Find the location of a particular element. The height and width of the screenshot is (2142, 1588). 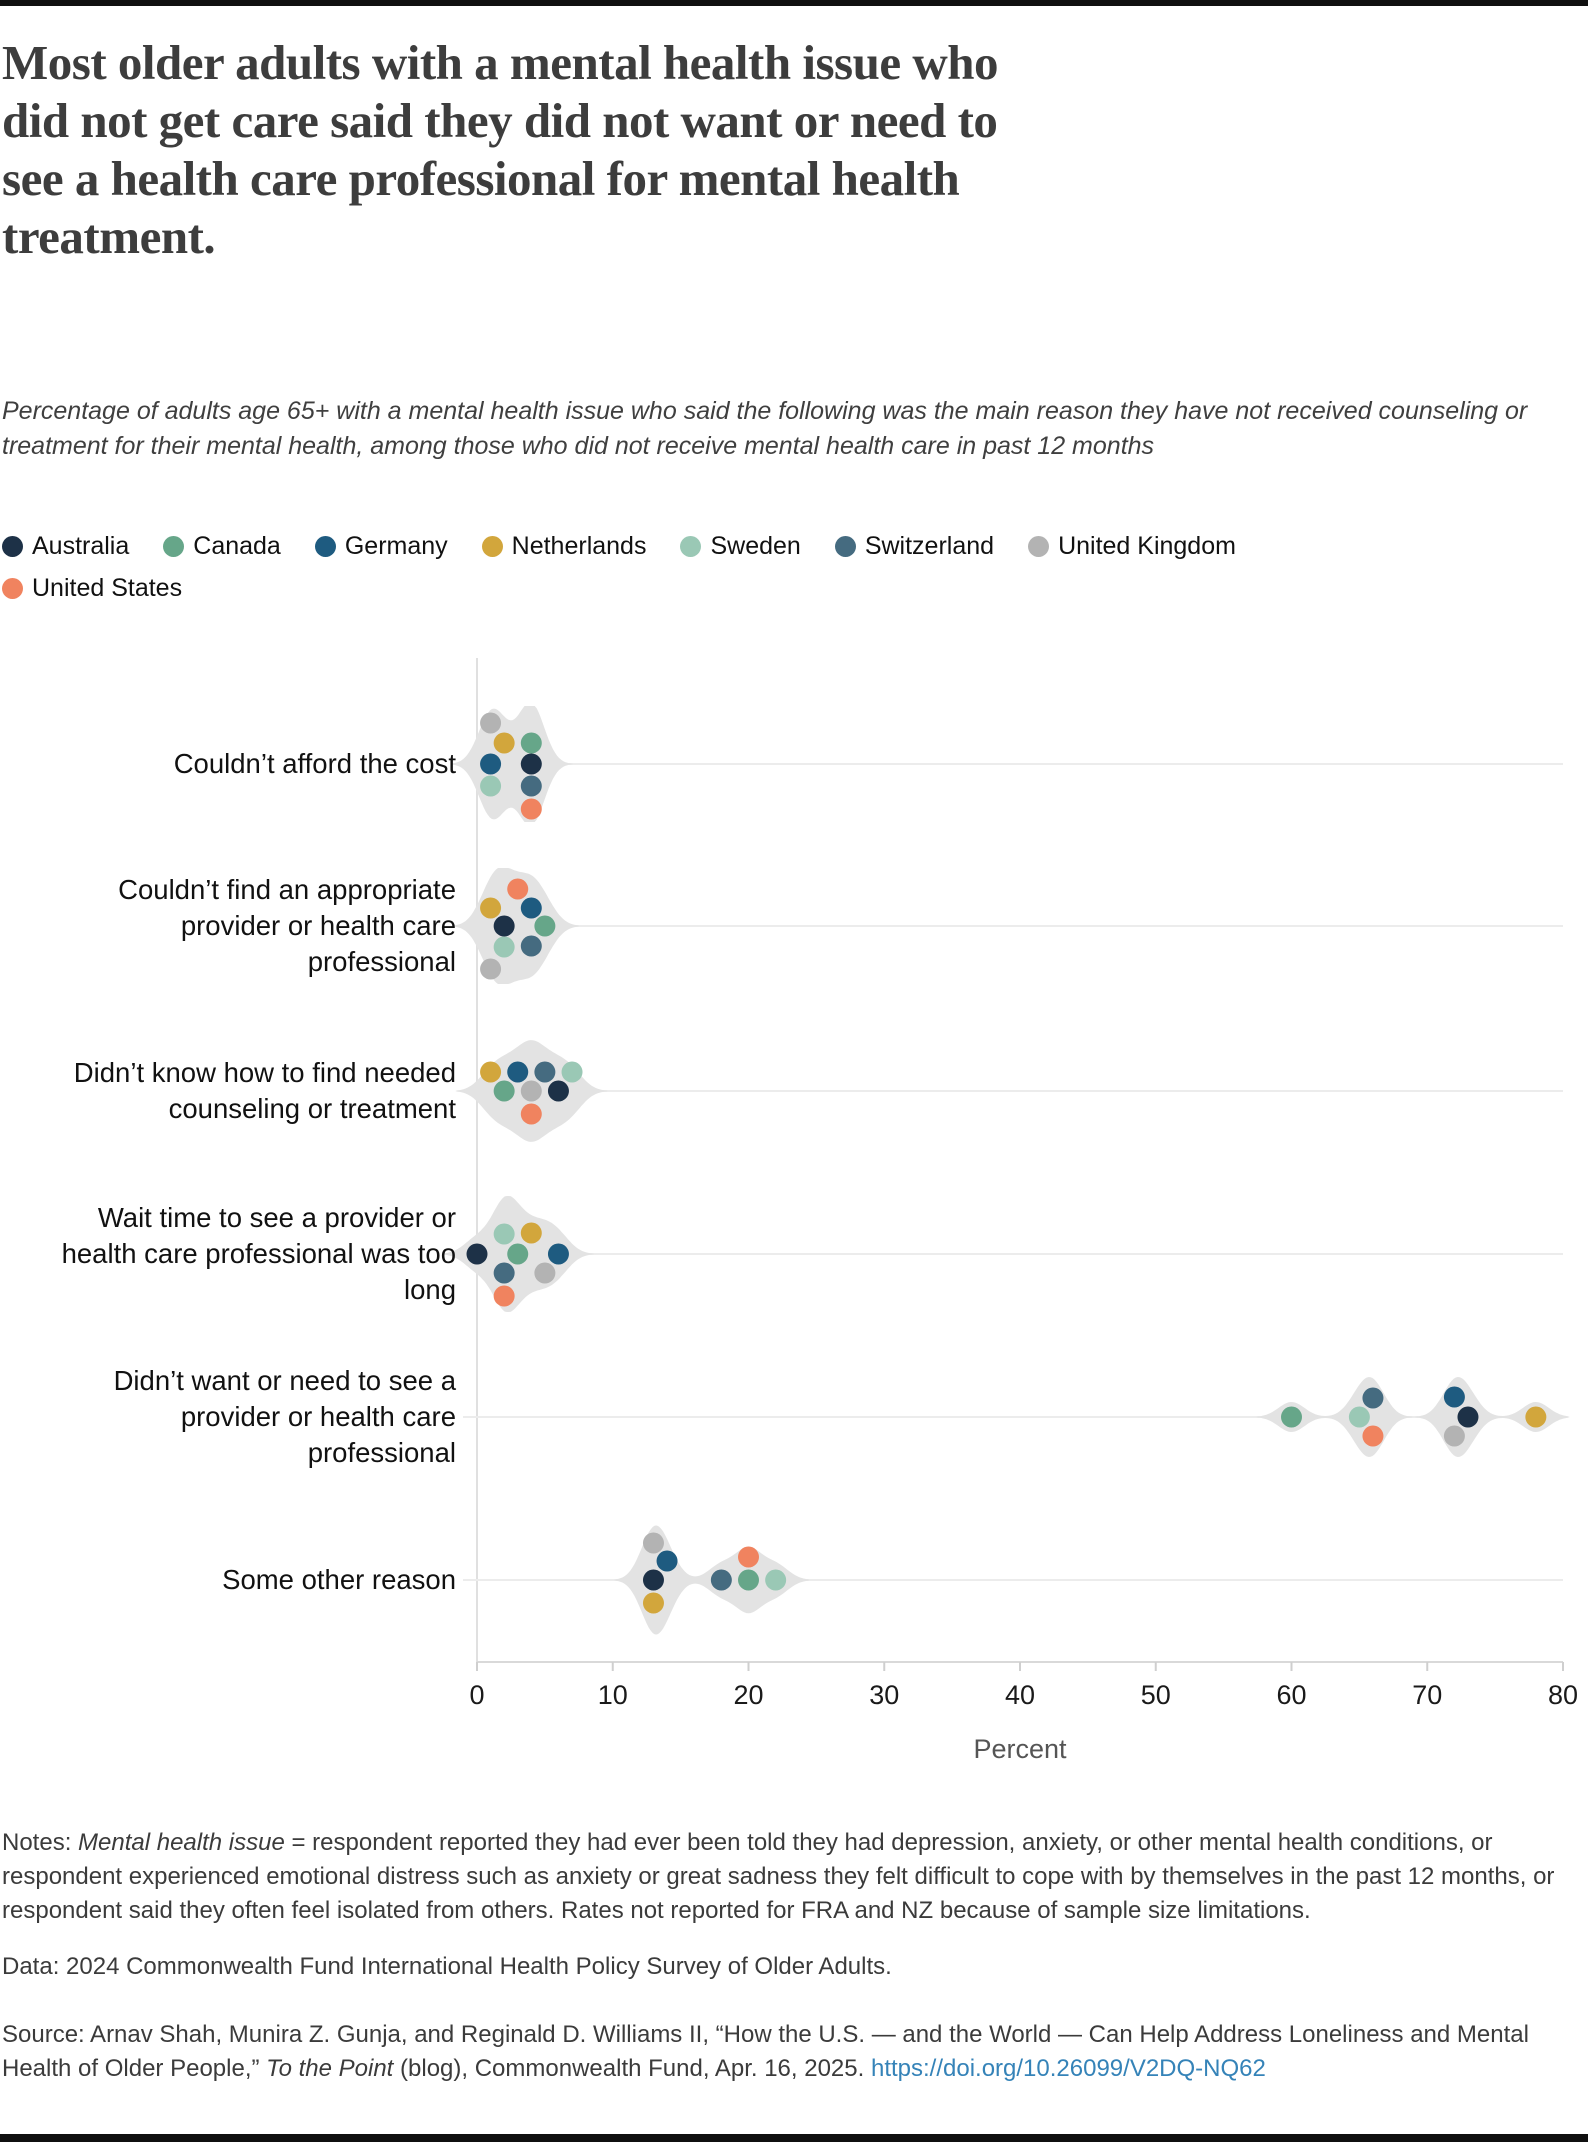

legend-item-canada: Canada is located at coordinates (222, 546).